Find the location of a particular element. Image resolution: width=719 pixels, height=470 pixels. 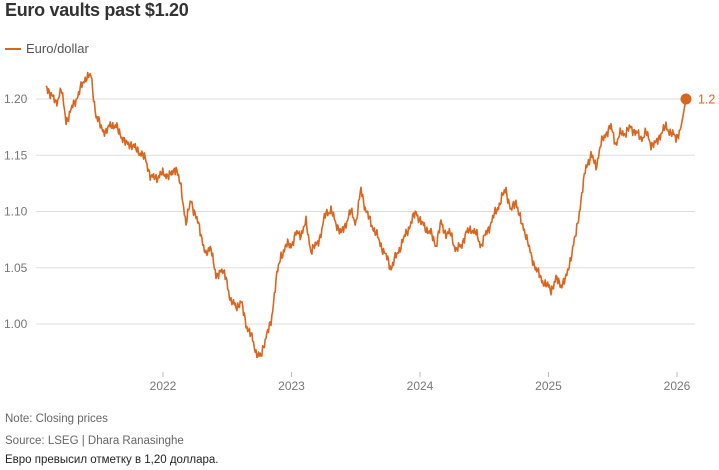

end-point-marker is located at coordinates (686, 99).